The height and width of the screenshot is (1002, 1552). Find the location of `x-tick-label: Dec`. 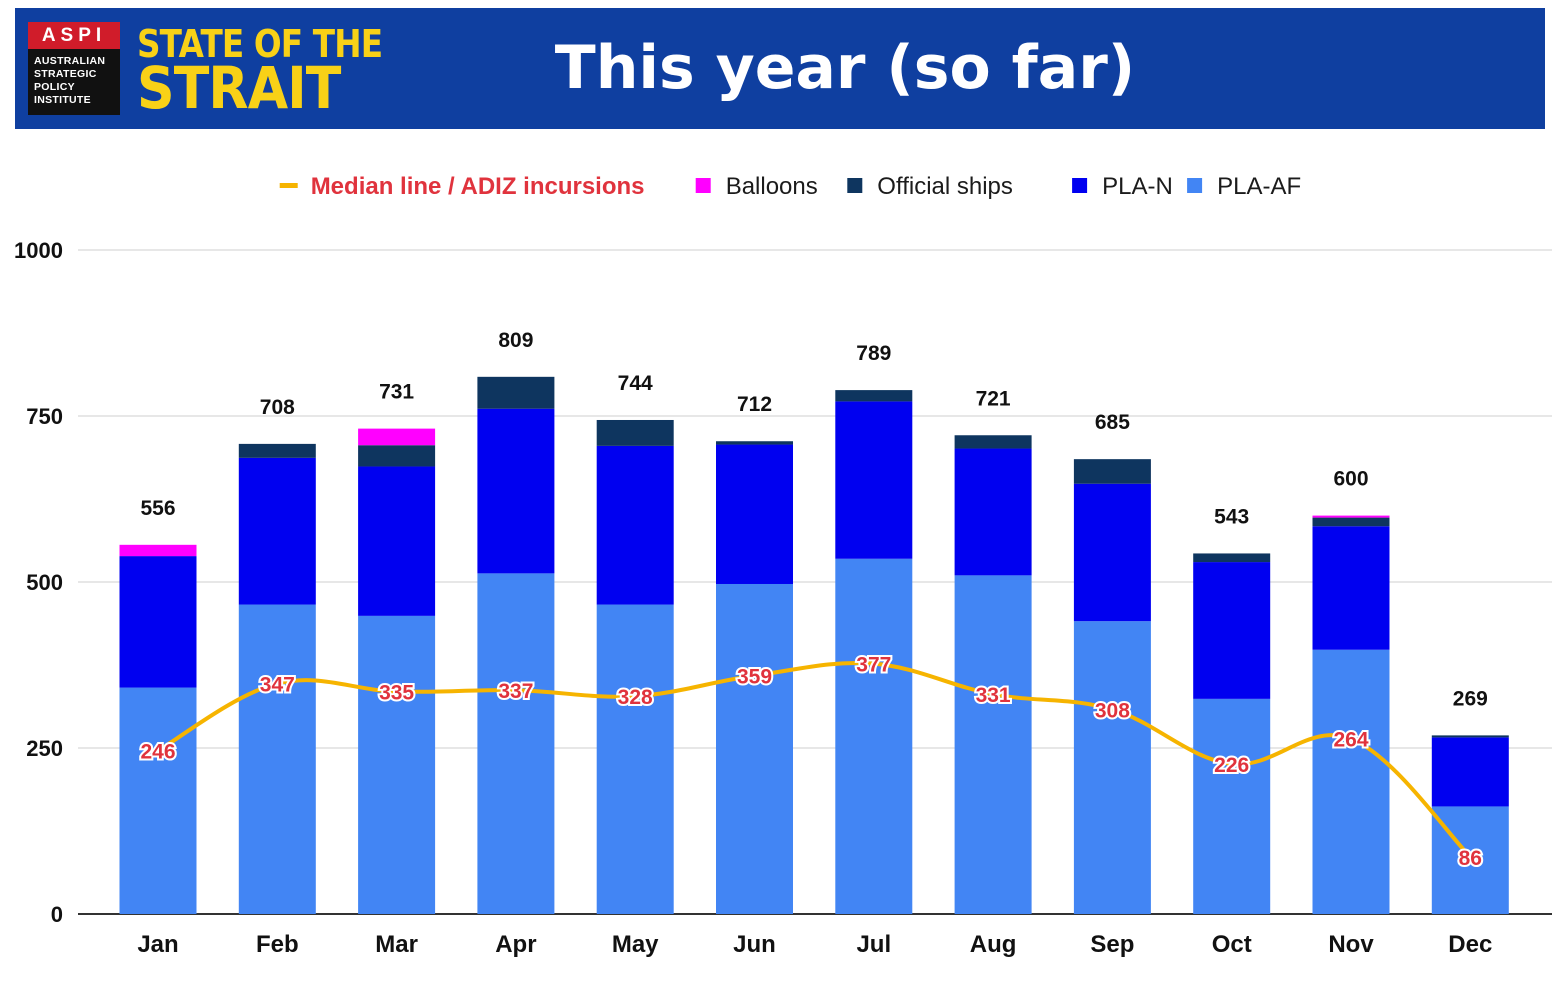

x-tick-label: Dec is located at coordinates (1470, 944).